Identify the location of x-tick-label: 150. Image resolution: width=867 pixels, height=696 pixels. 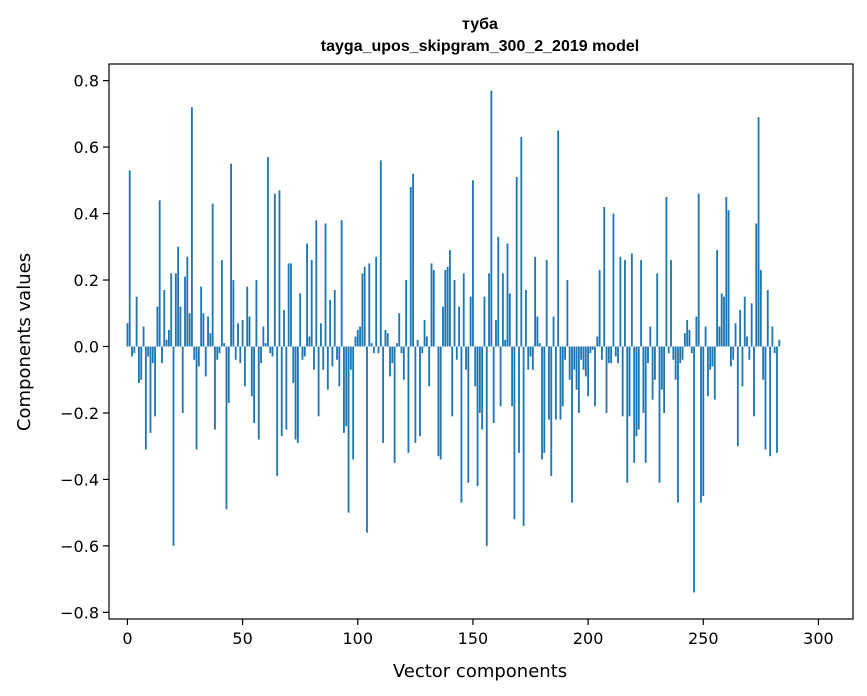
(473, 638).